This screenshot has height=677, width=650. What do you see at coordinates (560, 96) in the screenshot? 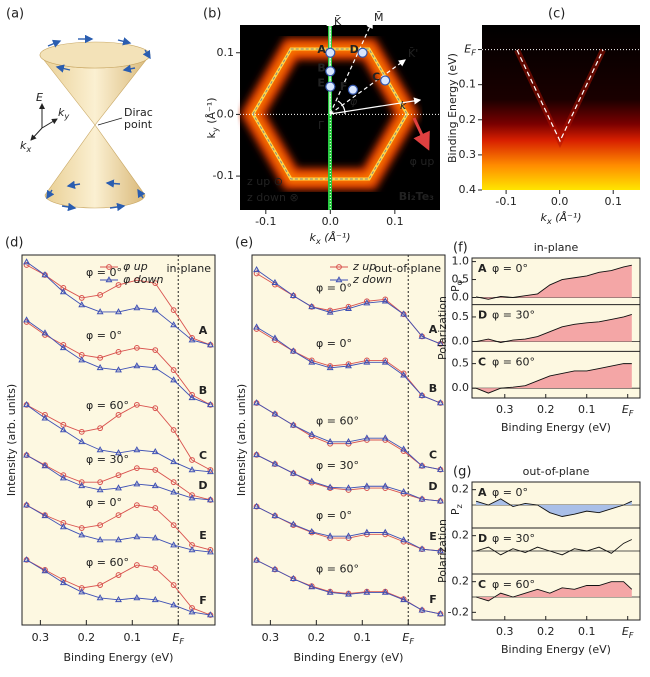
I see `dirac-band` at bounding box center [560, 96].